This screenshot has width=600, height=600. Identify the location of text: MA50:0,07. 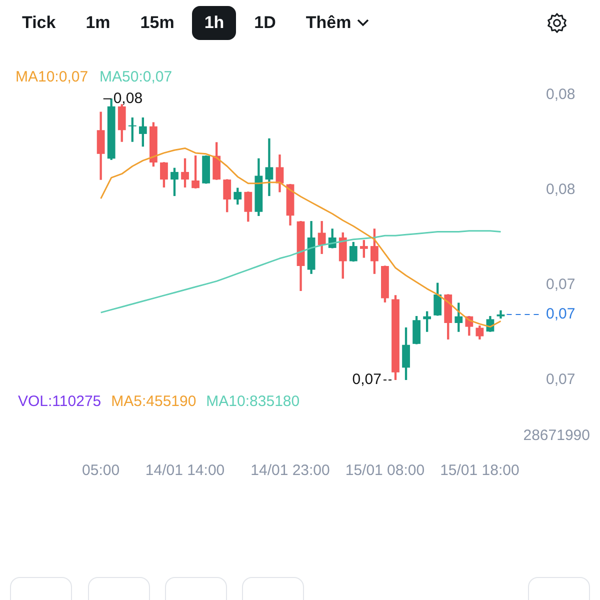
(136, 77).